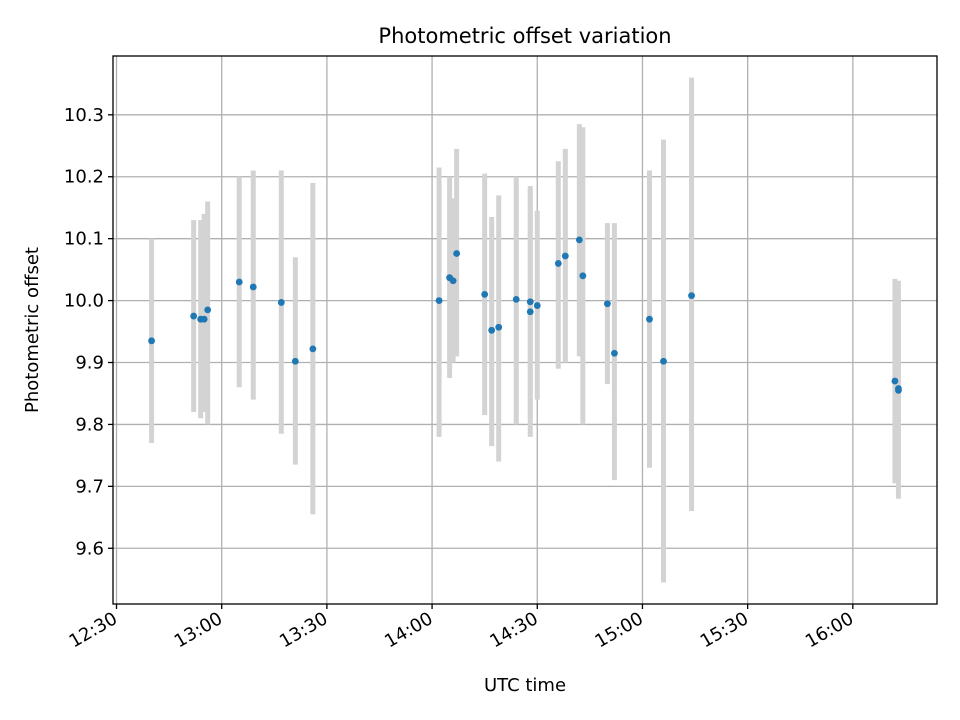 The height and width of the screenshot is (720, 960). What do you see at coordinates (89, 486) in the screenshot?
I see `y-tick-label: 9.7` at bounding box center [89, 486].